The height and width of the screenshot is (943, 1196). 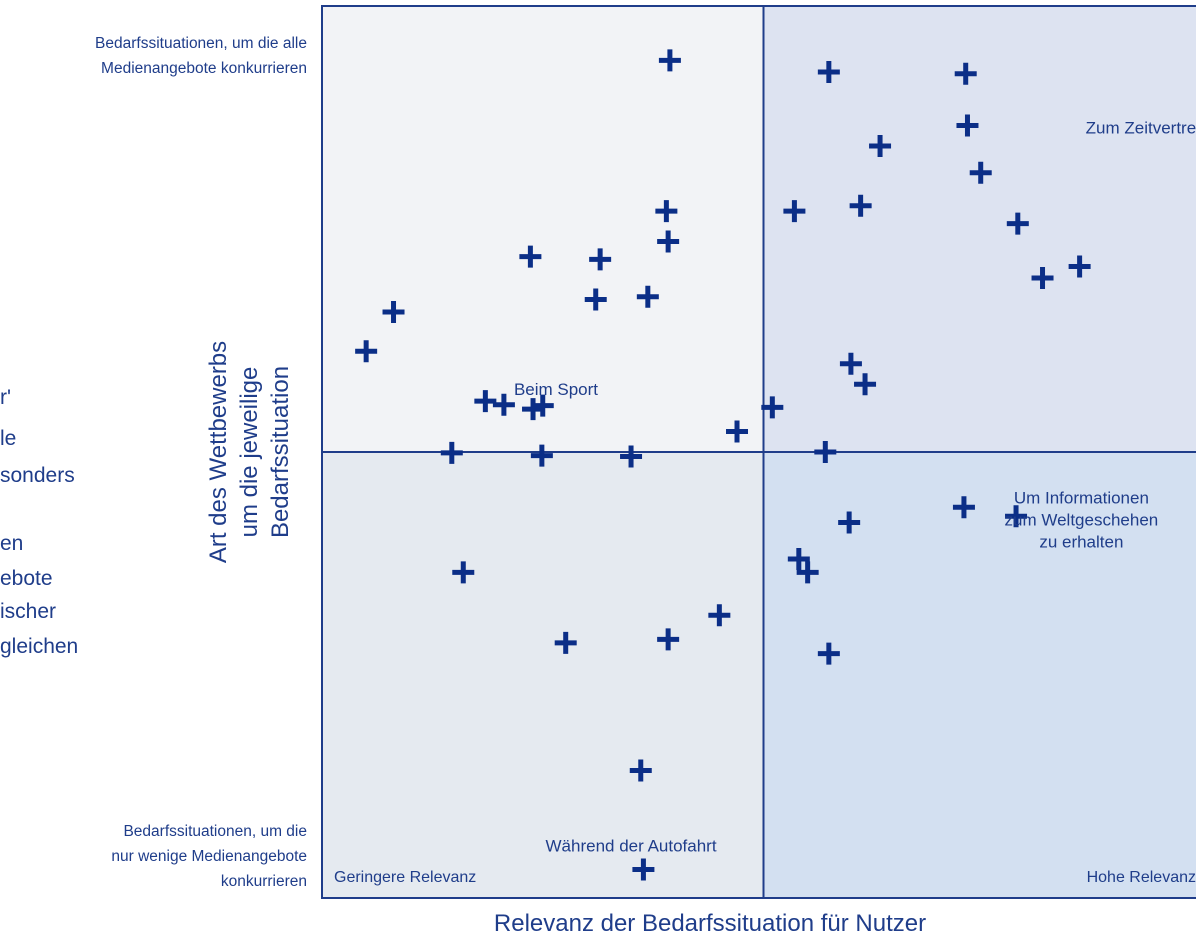 What do you see at coordinates (1141, 877) in the screenshot?
I see `x-right-label: Hohe Relevanz` at bounding box center [1141, 877].